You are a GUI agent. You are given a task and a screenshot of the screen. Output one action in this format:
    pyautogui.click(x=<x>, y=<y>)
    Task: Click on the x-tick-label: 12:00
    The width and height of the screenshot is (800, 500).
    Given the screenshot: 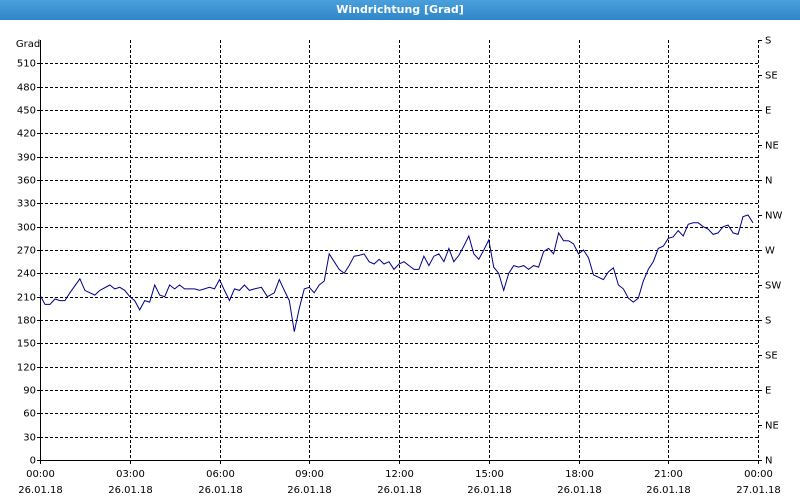 What is the action you would take?
    pyautogui.click(x=399, y=474)
    